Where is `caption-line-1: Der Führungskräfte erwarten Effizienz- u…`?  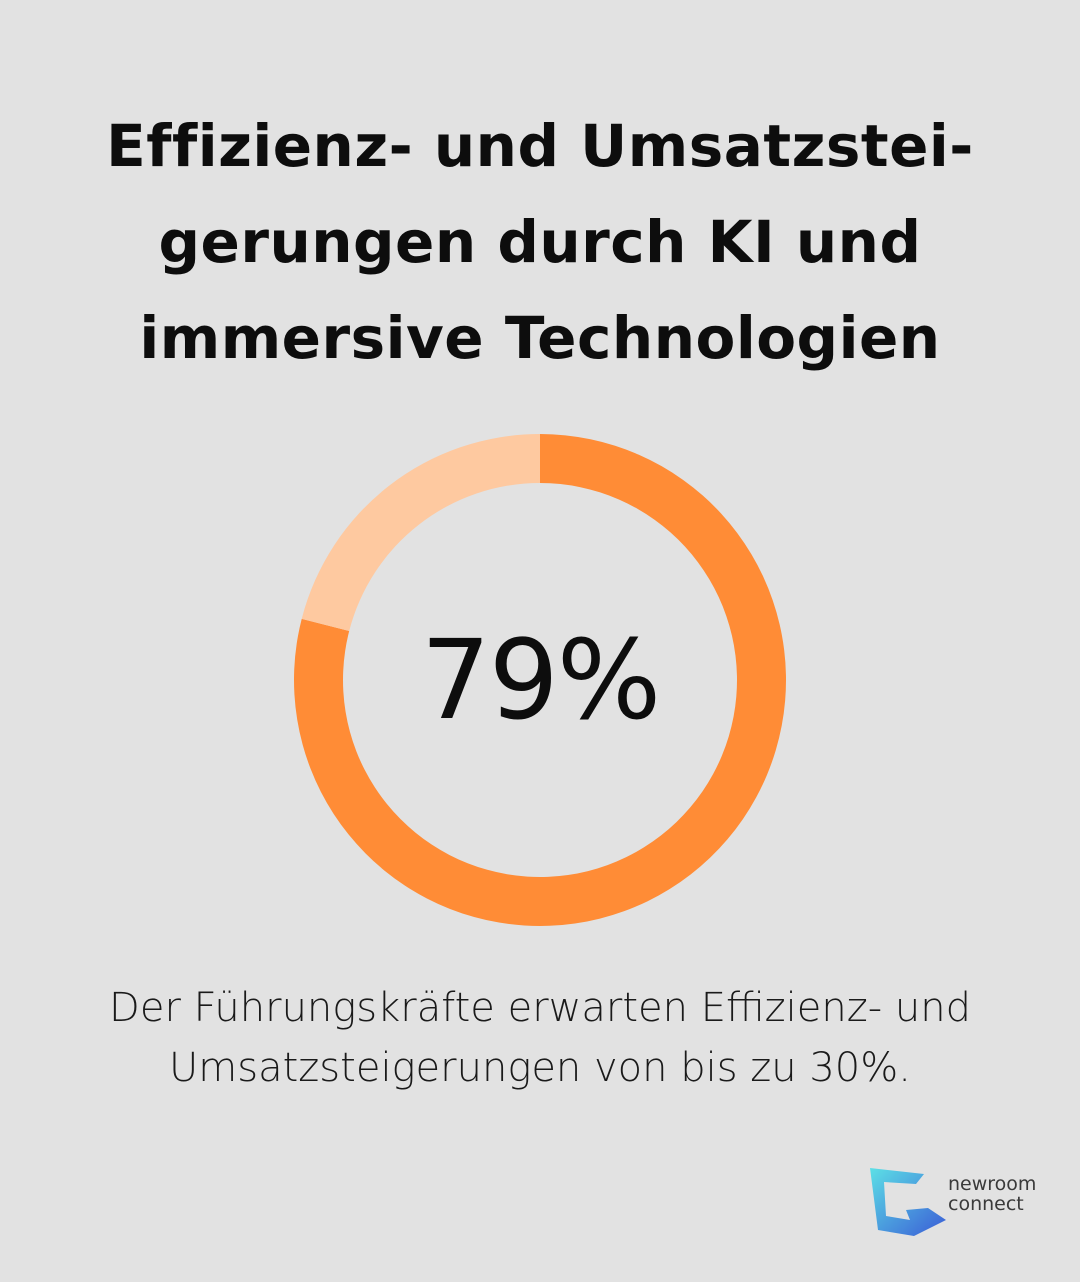
caption-line-1: Der Führungskräfte erwarten Effizienz- u… is located at coordinates (540, 1008).